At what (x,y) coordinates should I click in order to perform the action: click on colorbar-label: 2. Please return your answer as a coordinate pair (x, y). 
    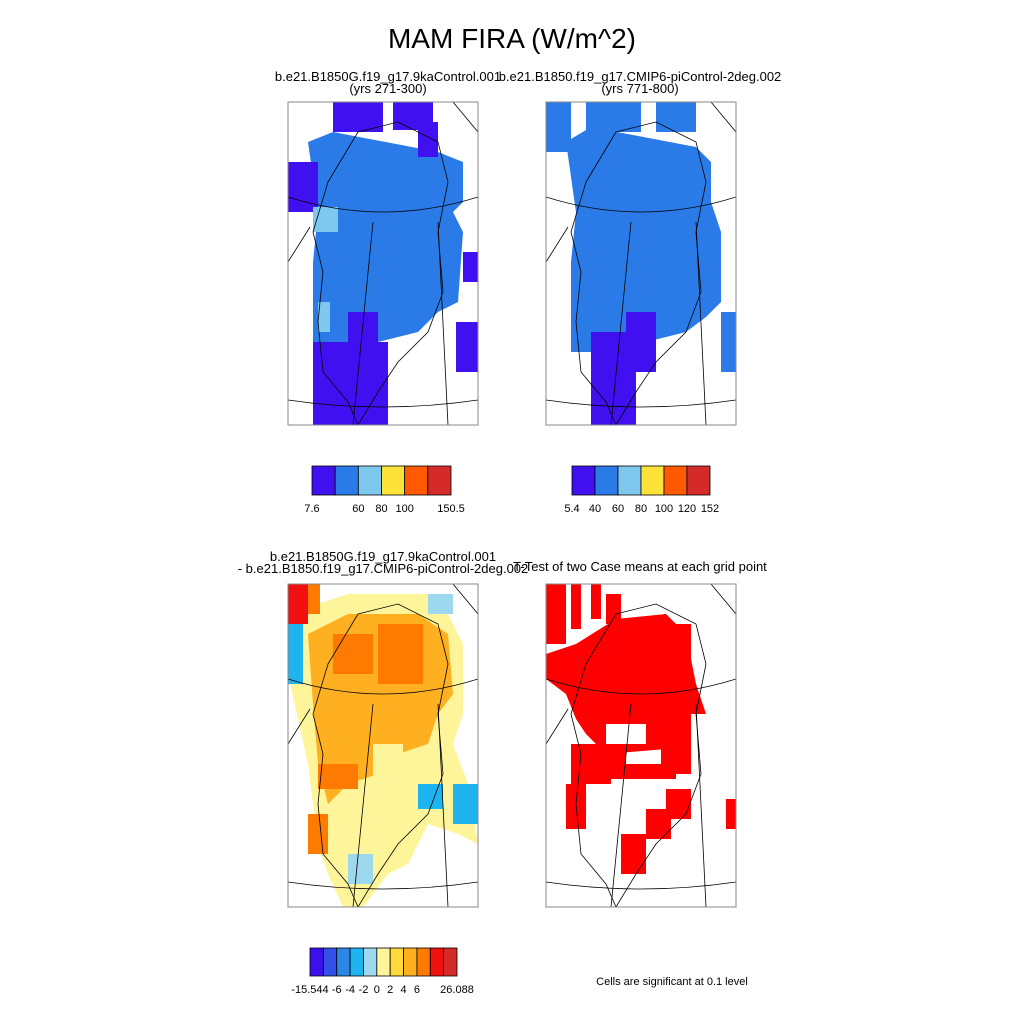
    Looking at the image, I should click on (390, 990).